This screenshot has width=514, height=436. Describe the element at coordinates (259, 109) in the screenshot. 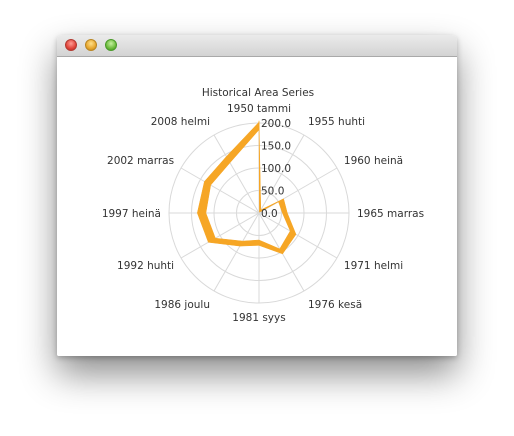

I see `angular-tick-label: 1950 tammi` at that location.